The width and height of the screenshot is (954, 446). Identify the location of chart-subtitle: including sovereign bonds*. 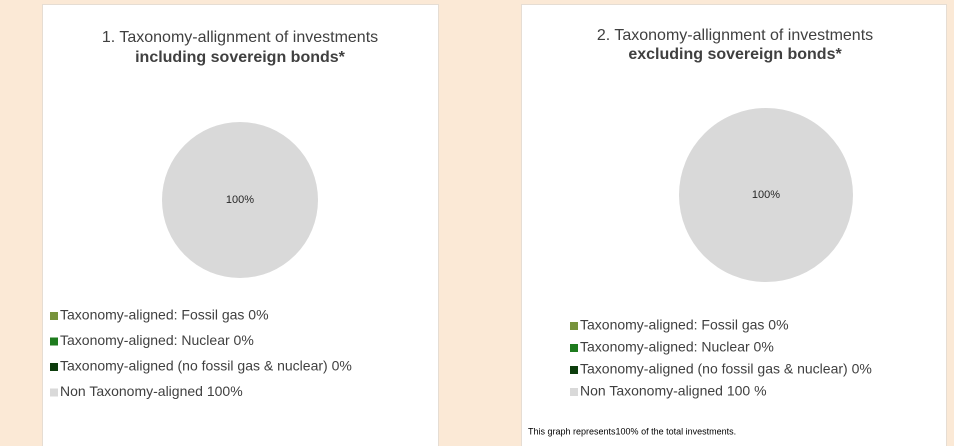
(240, 57).